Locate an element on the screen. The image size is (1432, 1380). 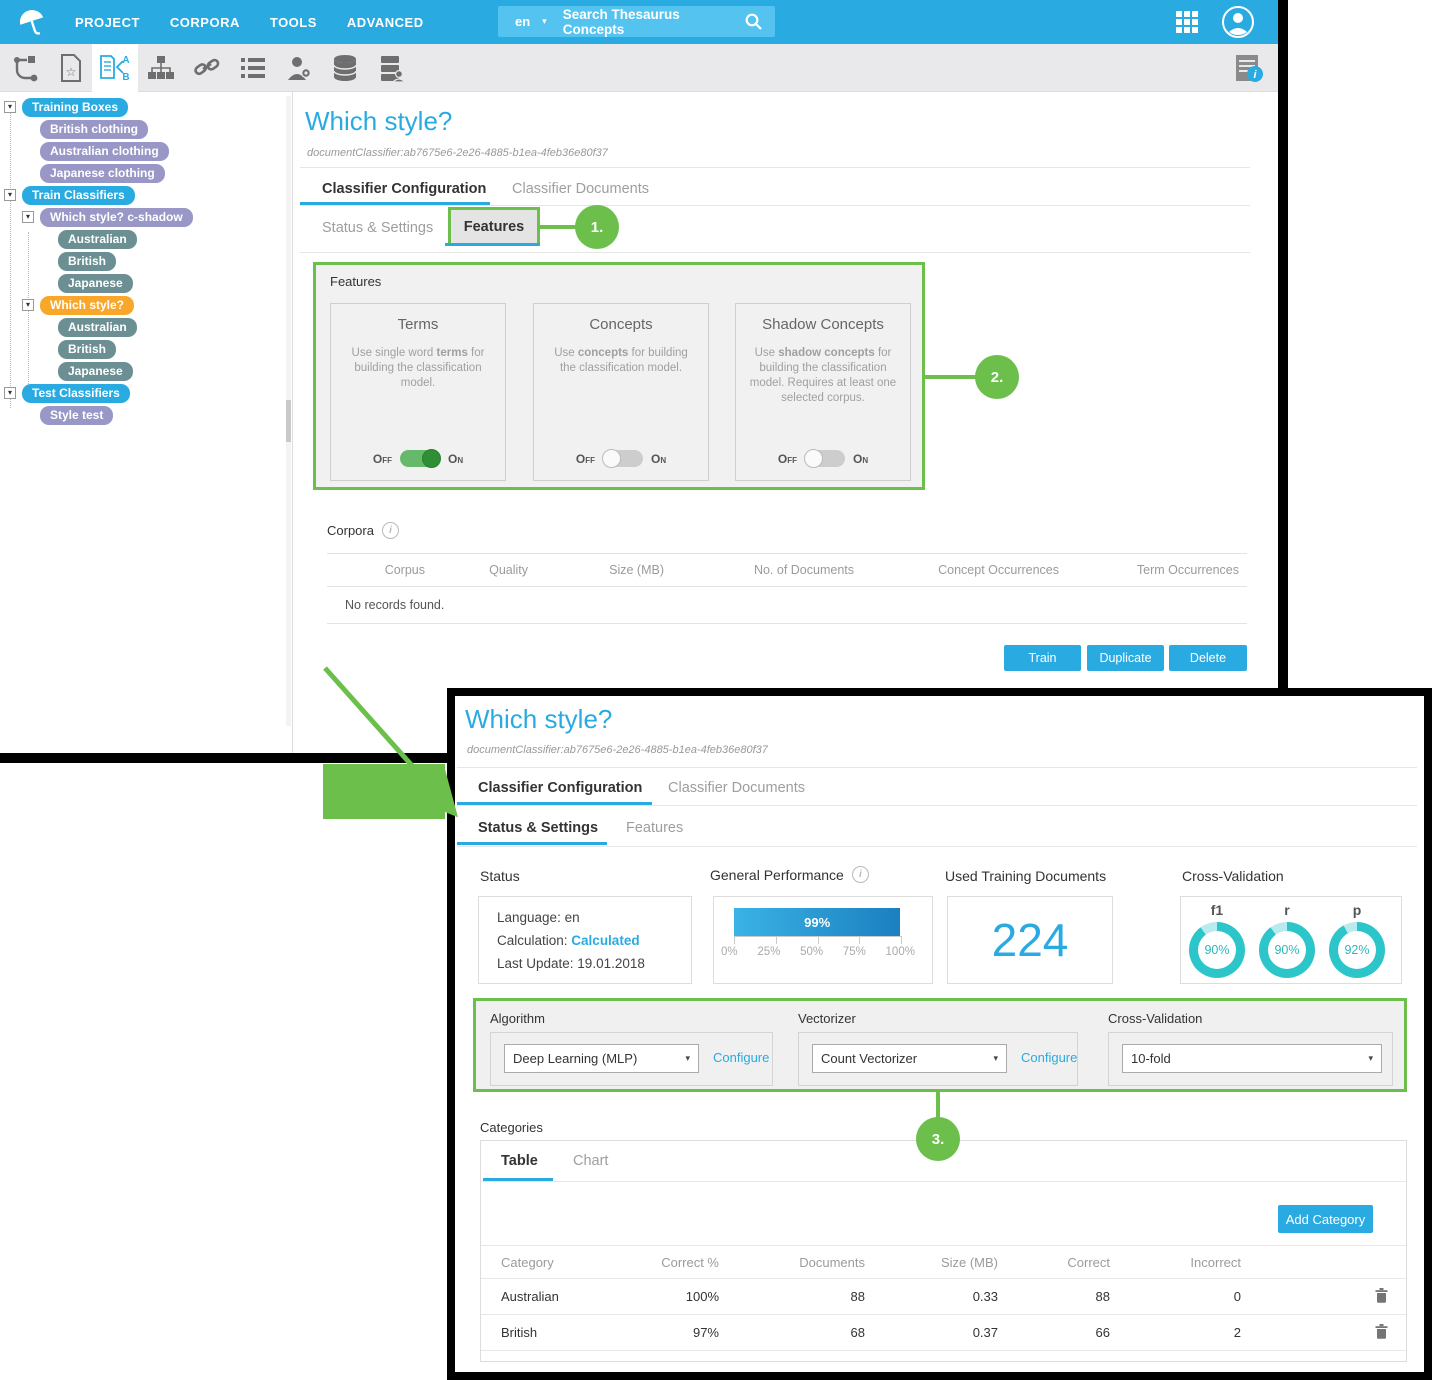
app-grid-icon is located at coordinates (1187, 24).